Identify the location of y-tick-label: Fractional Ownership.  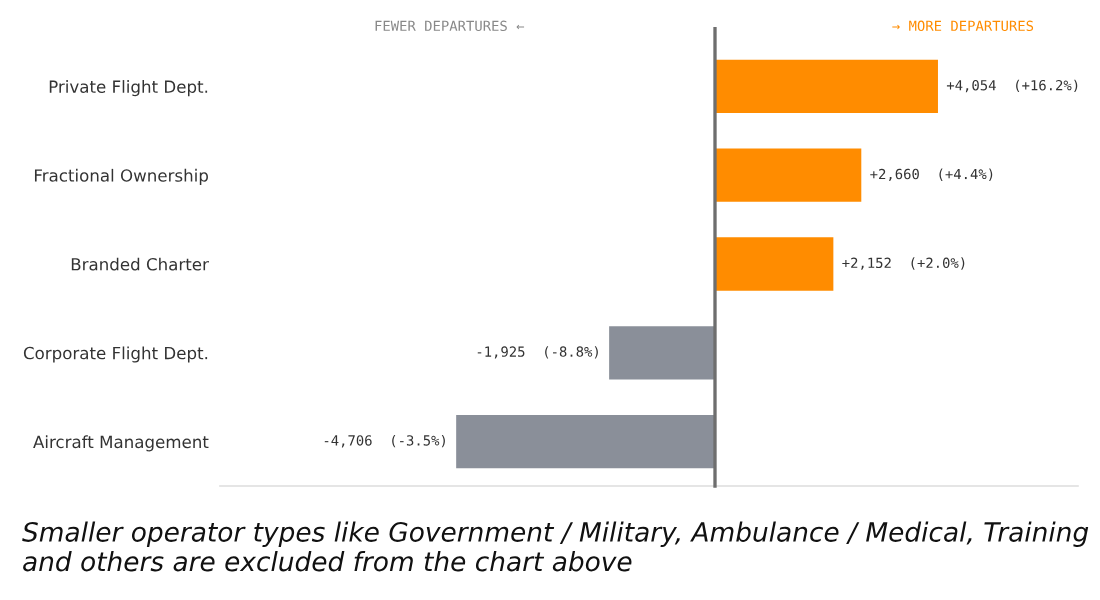
(121, 176).